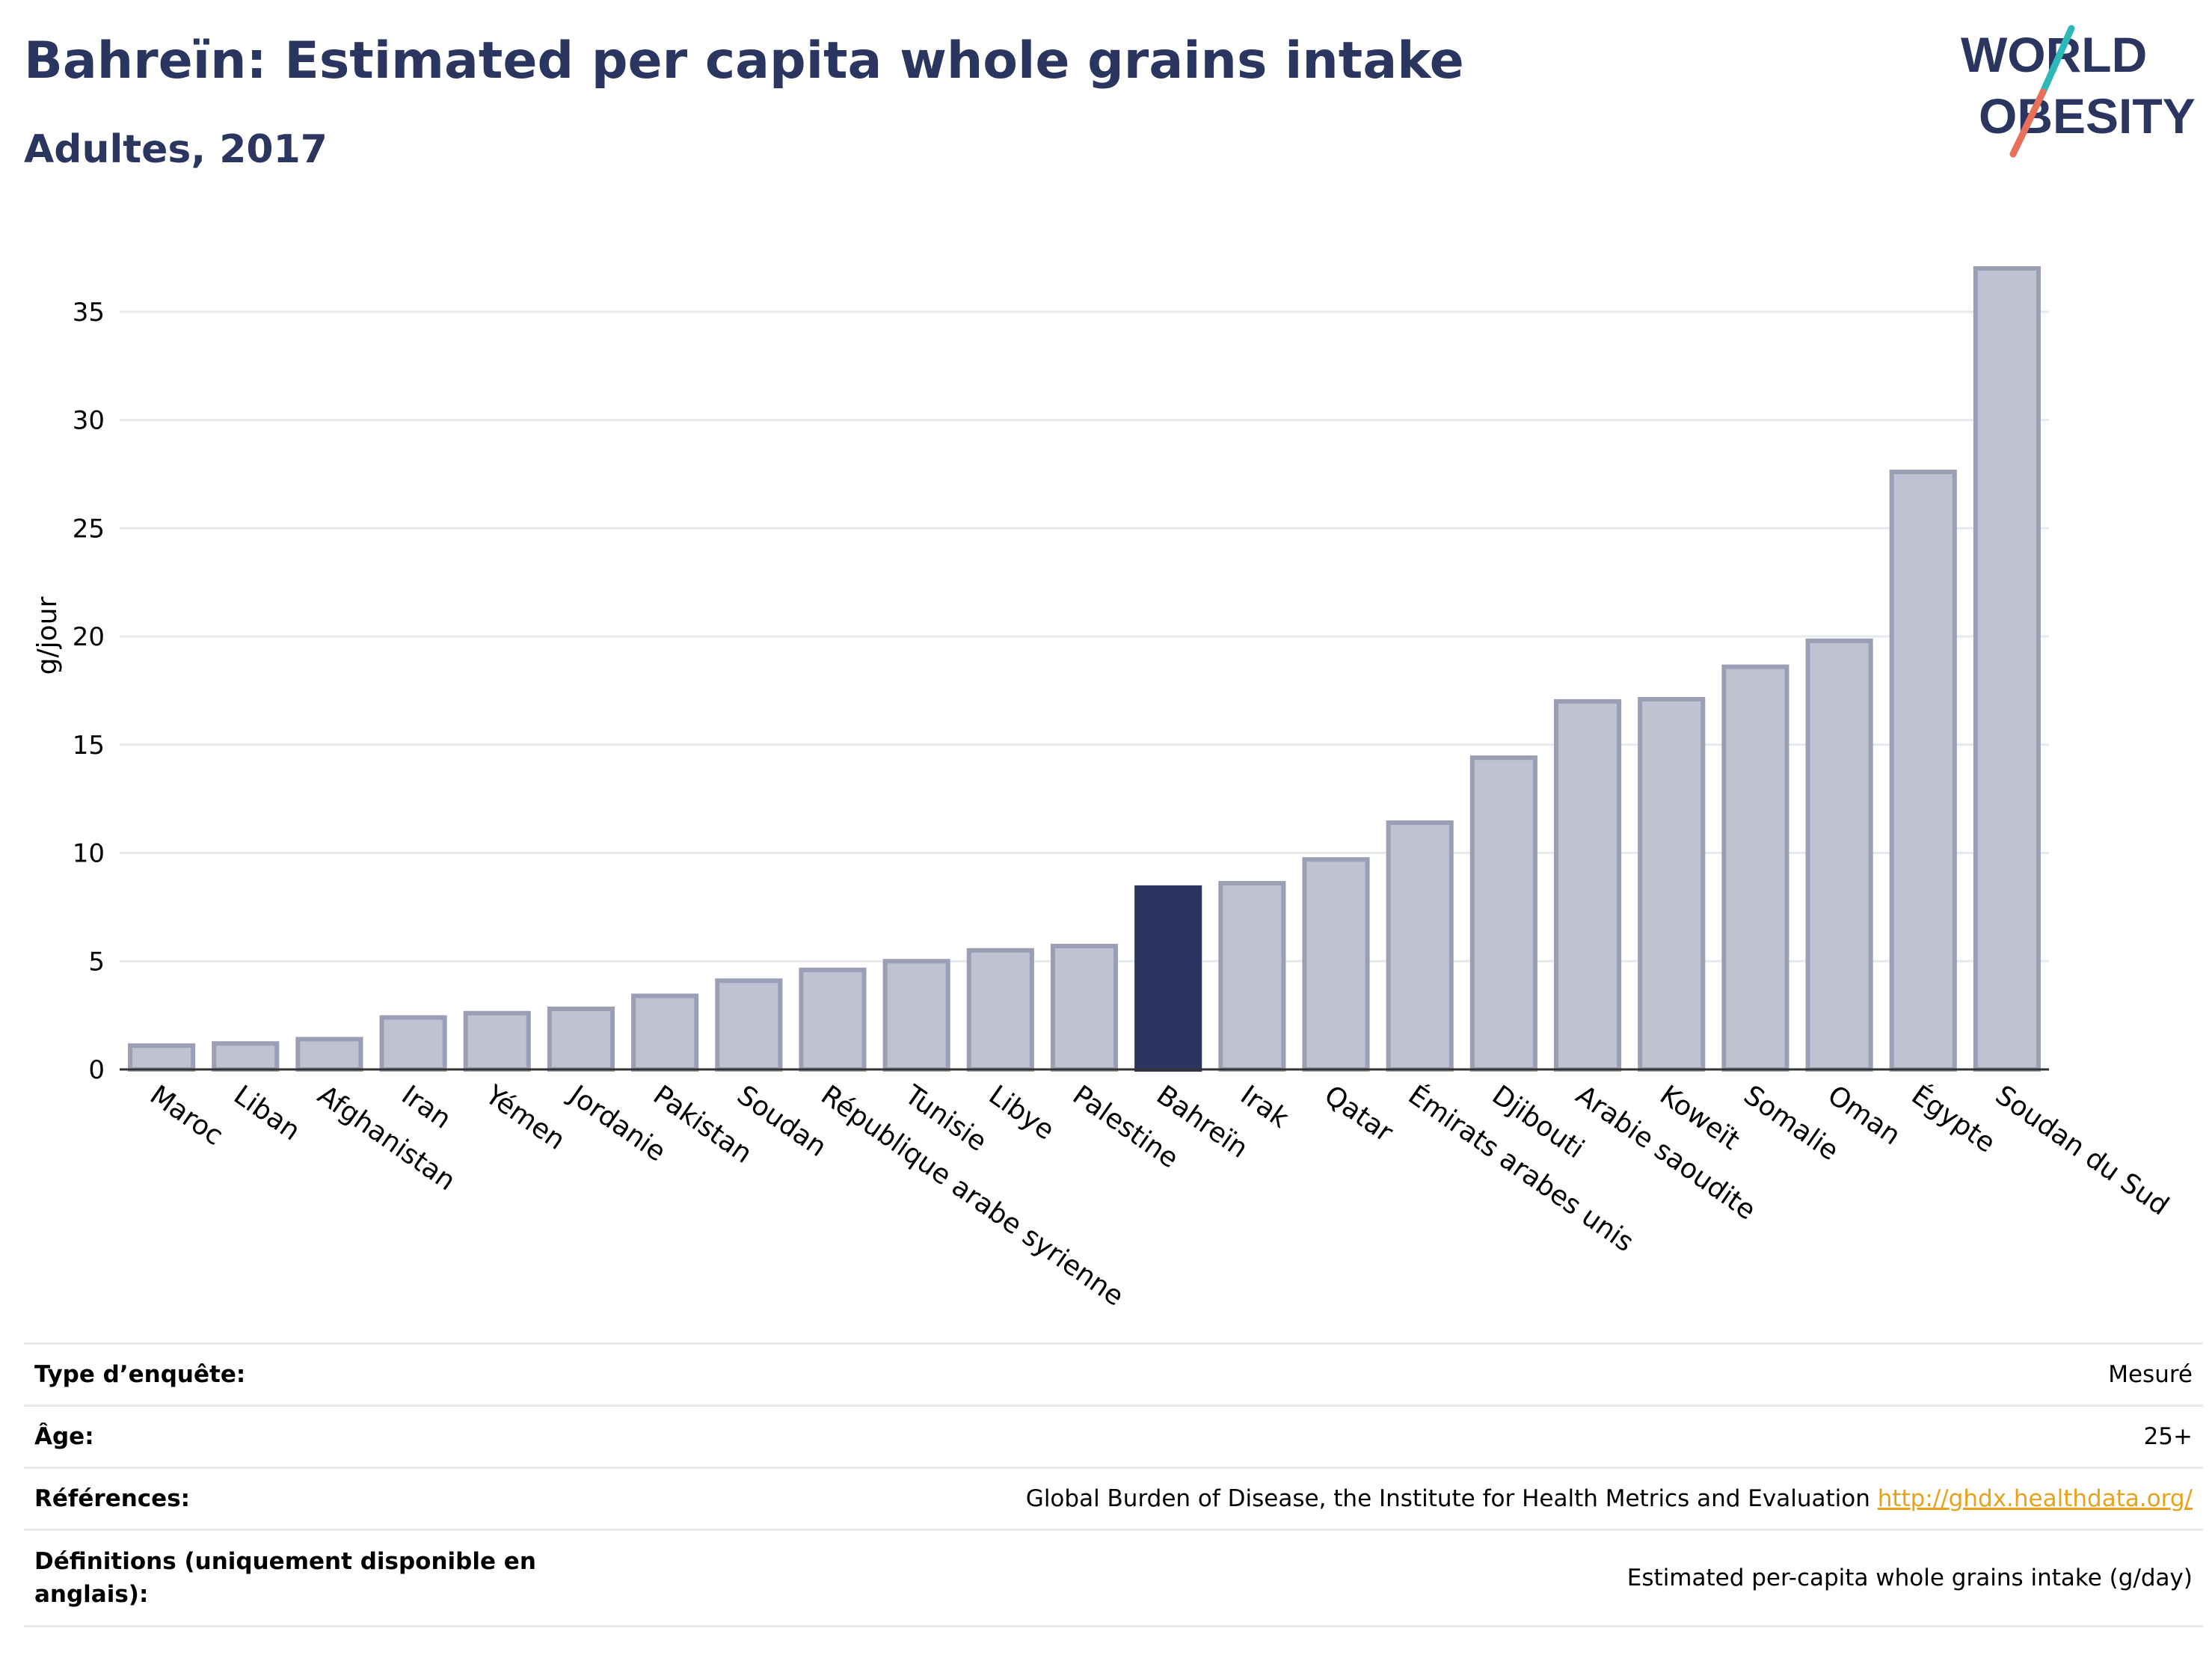 This screenshot has height=1655, width=2212. Describe the element at coordinates (1084, 1008) in the screenshot. I see `bar-palestine` at that location.